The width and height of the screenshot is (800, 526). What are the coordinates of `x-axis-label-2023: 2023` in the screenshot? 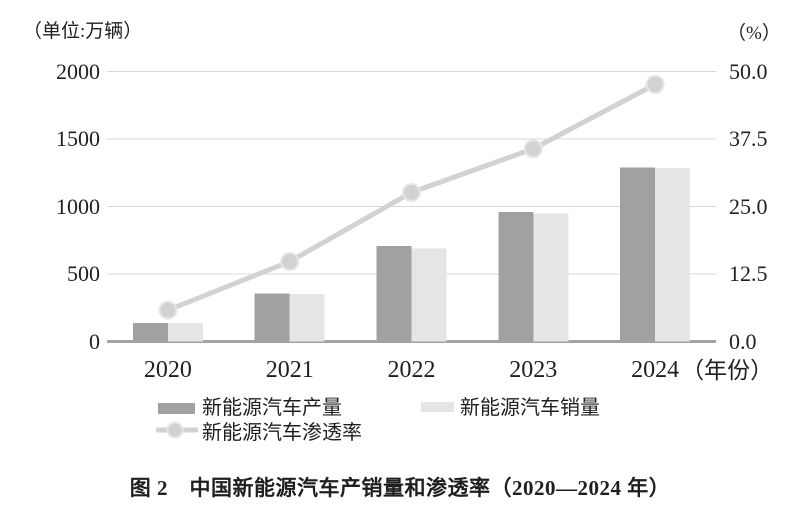 It's located at (533, 370).